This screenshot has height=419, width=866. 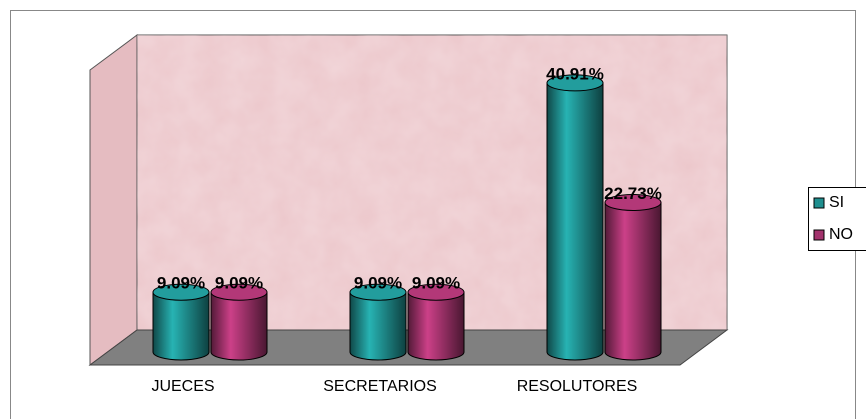 I want to click on legend-label: NO, so click(x=841, y=234).